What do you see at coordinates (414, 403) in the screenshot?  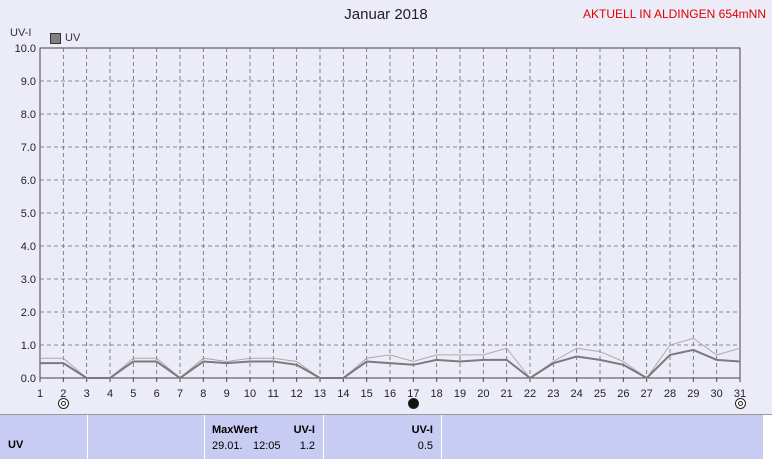 I see `new-moon-icon` at bounding box center [414, 403].